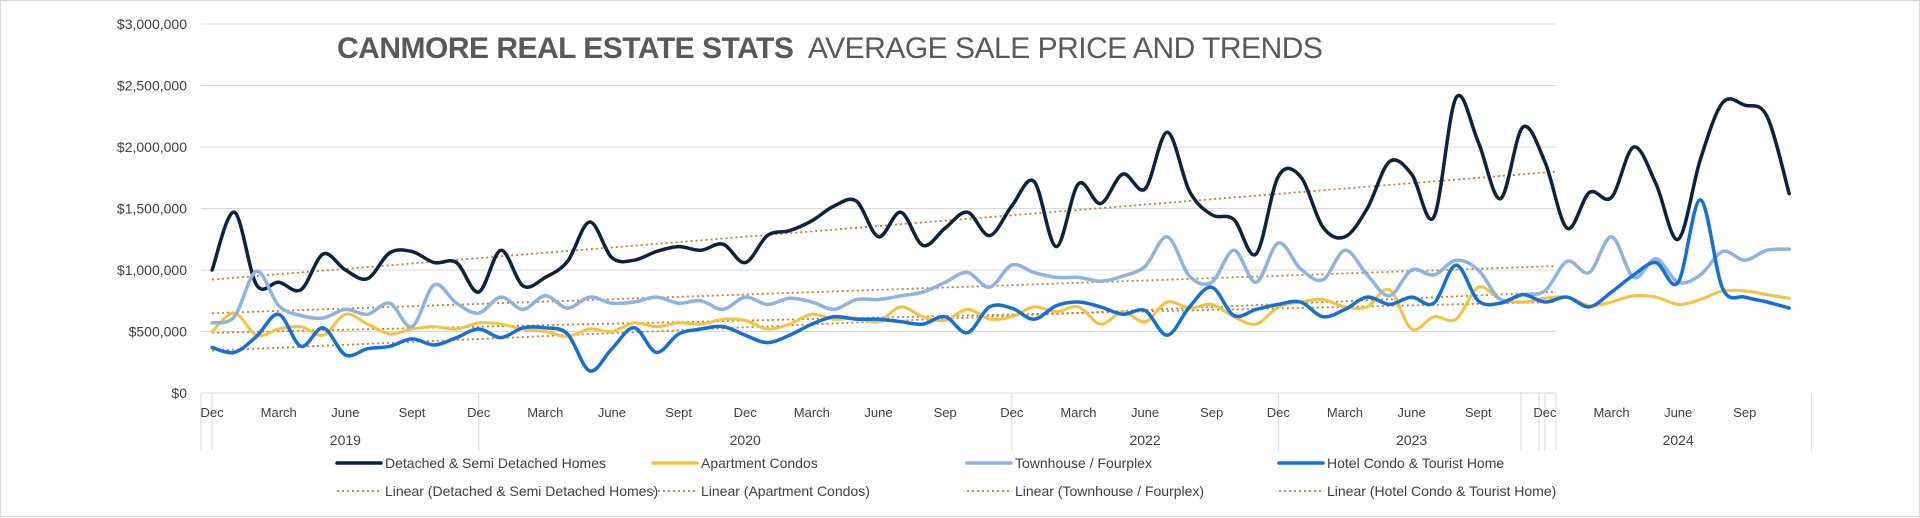 The height and width of the screenshot is (518, 1920). Describe the element at coordinates (152, 24) in the screenshot. I see `y-tick-label: $3,000,000` at that location.